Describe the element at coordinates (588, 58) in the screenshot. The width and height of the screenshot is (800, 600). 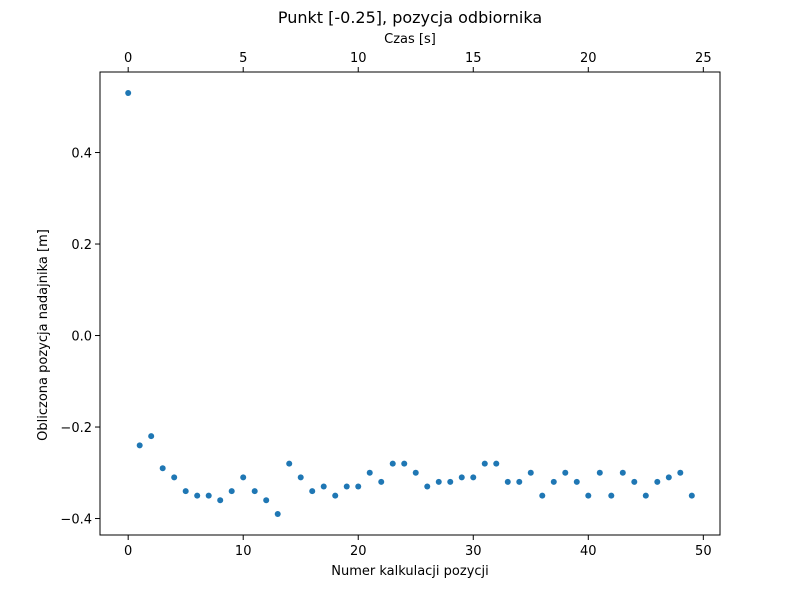
I see `x2-tick-label: 20` at that location.